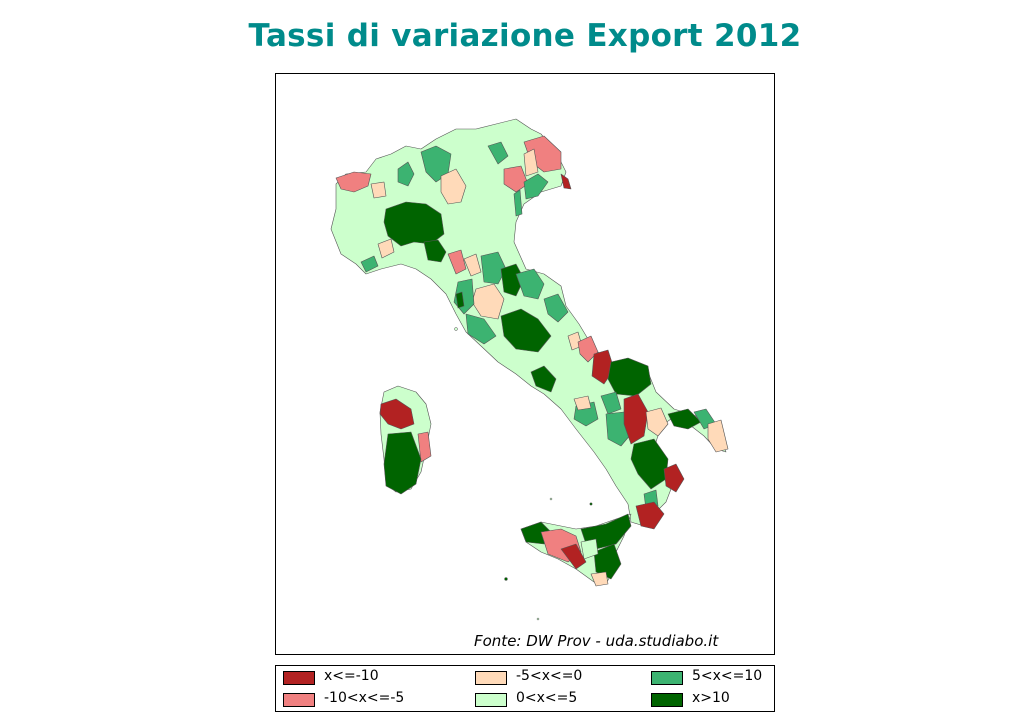 This screenshot has width=1024, height=726. What do you see at coordinates (516, 179) in the screenshot?
I see `region-treviso` at bounding box center [516, 179].